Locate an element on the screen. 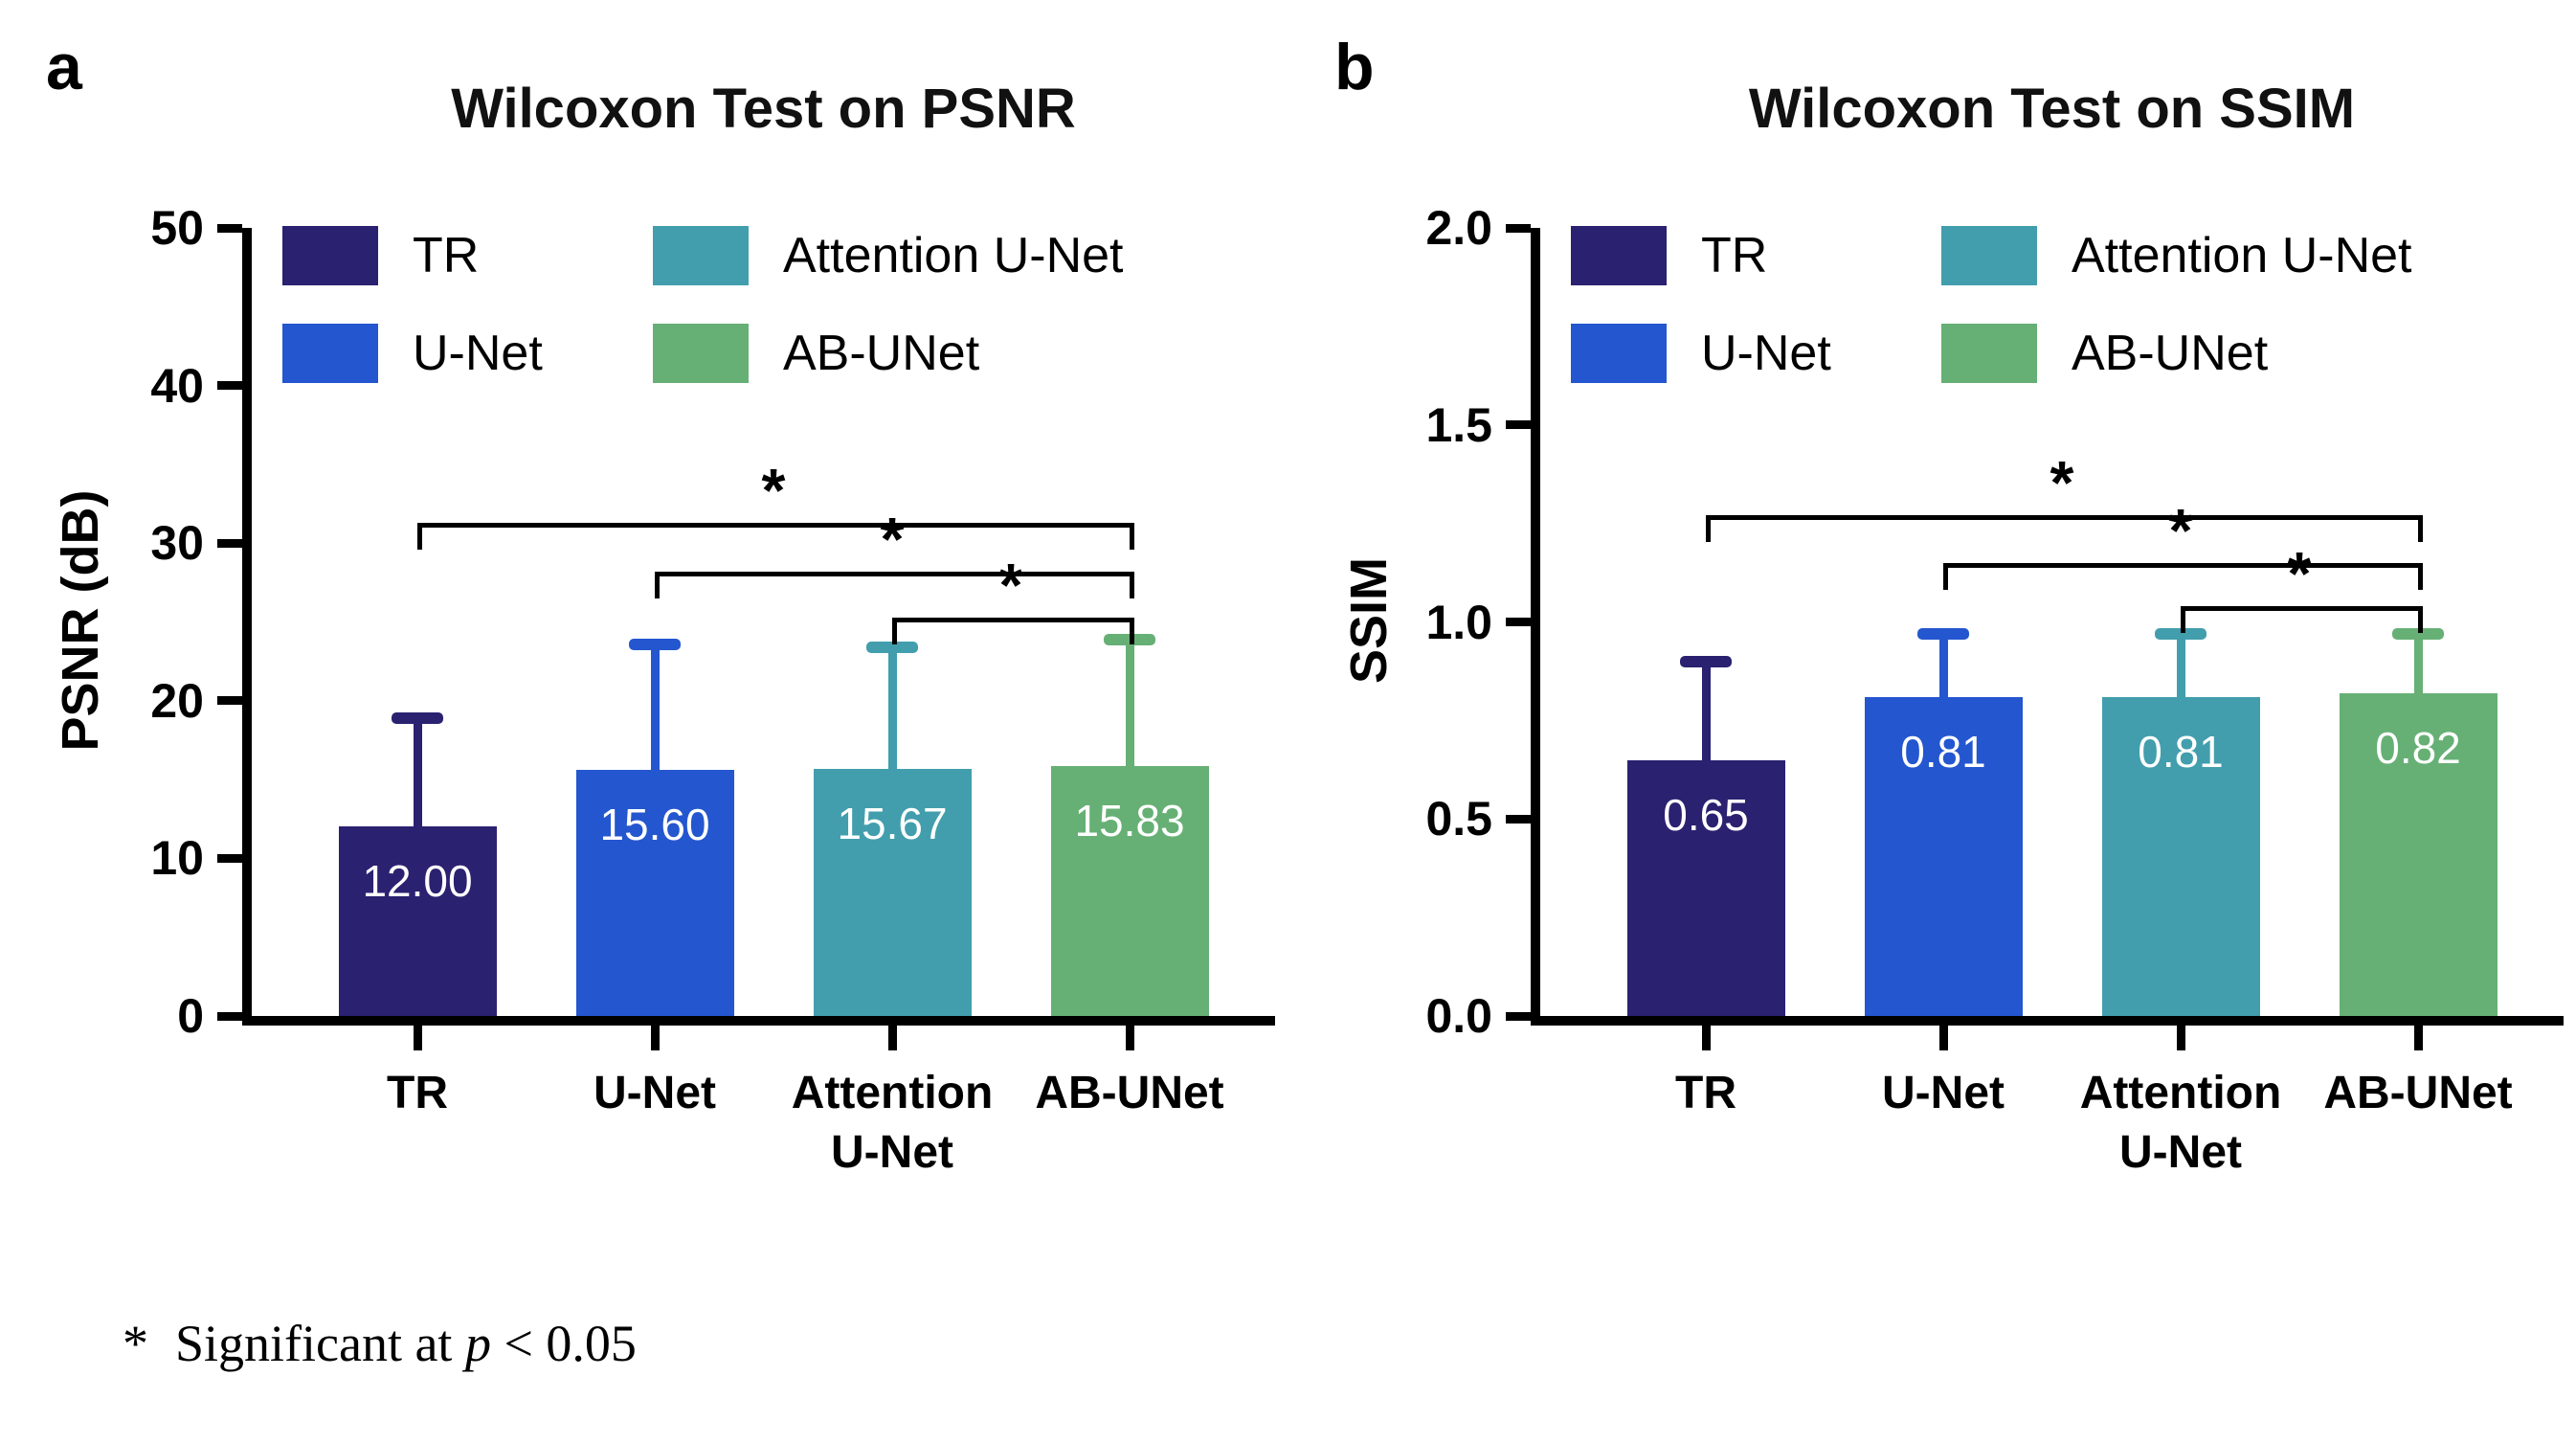 The image size is (2576, 1444). significance-footnote: * Significant at p < 0.05 is located at coordinates (380, 1344).